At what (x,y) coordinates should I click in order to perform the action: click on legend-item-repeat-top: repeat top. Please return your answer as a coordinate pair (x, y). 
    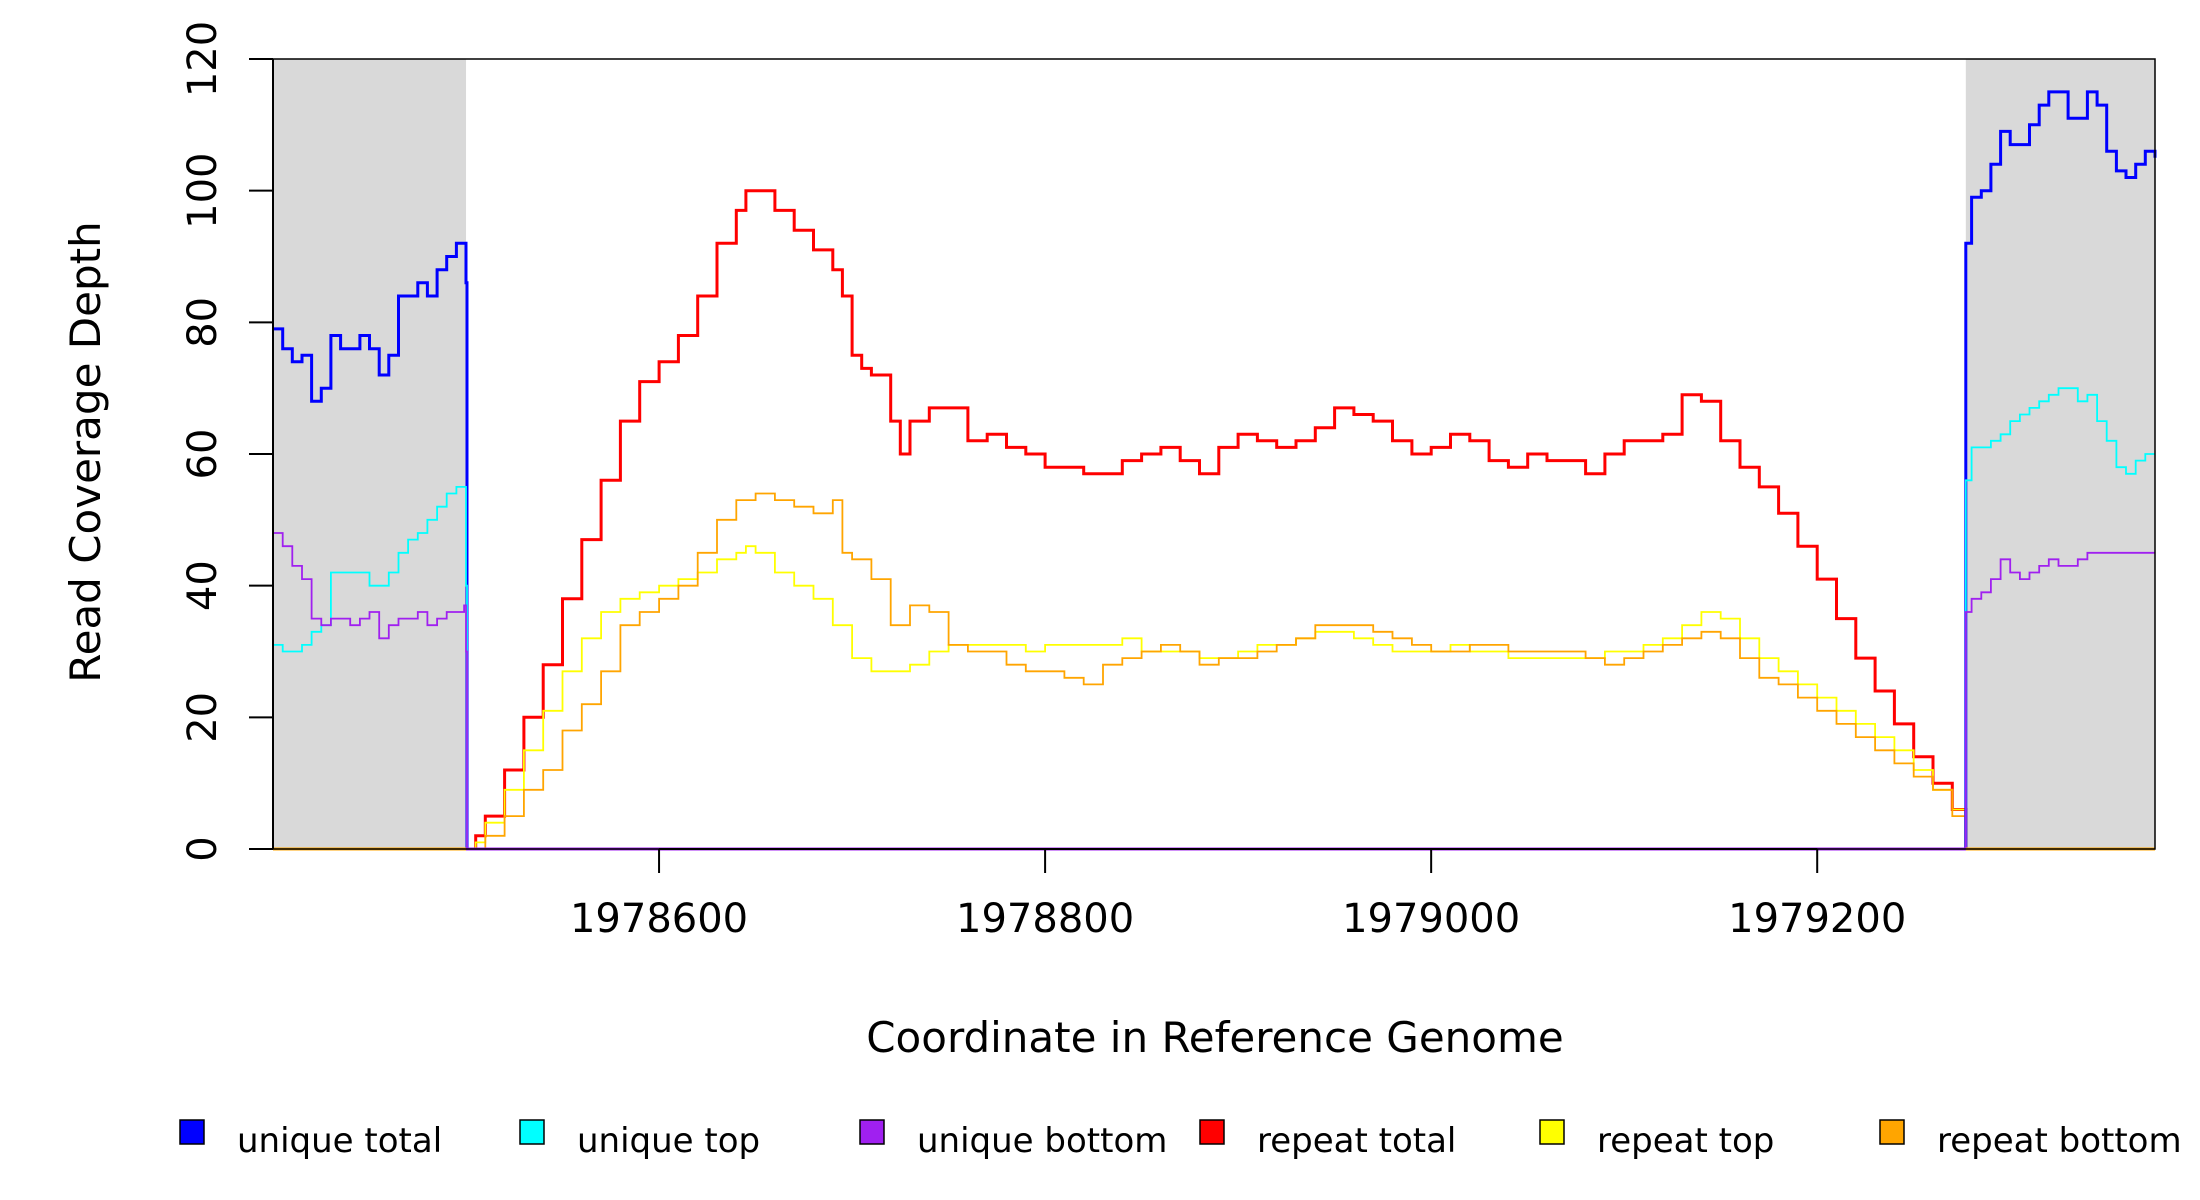
    Looking at the image, I should click on (1656, 1140).